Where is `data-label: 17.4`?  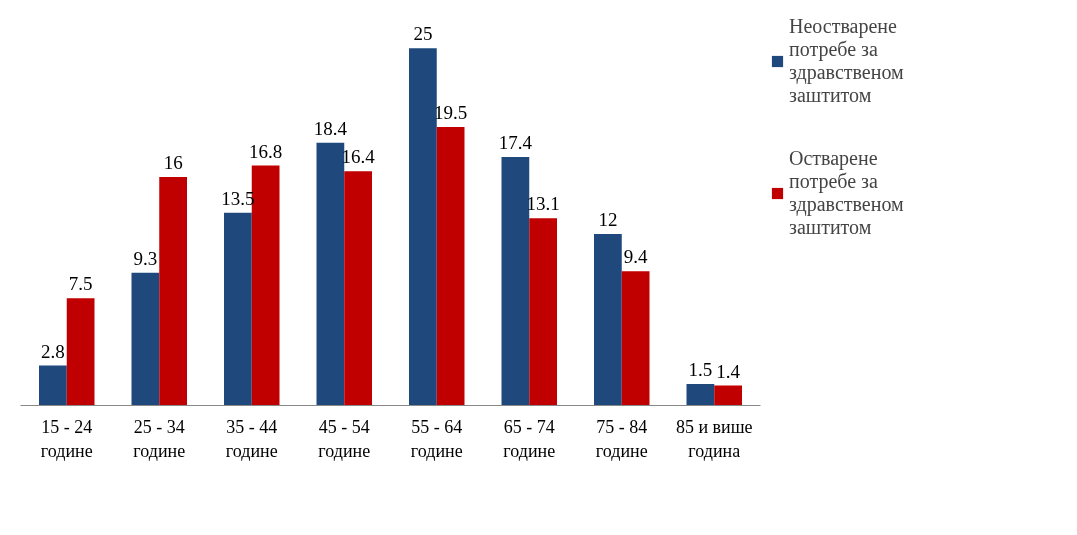 data-label: 17.4 is located at coordinates (515, 142).